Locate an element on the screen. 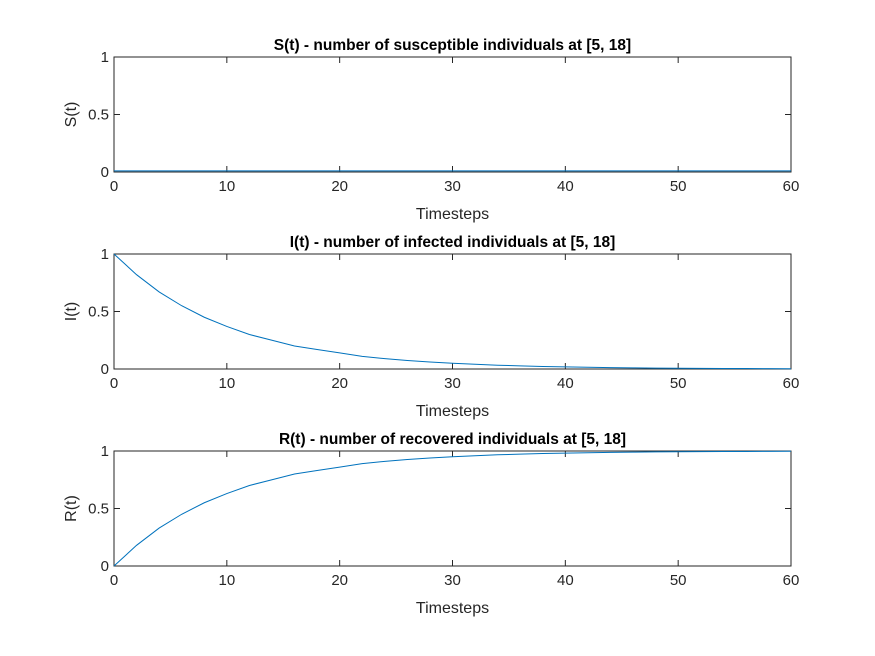  i-x-tick-label: 10 is located at coordinates (226, 383).